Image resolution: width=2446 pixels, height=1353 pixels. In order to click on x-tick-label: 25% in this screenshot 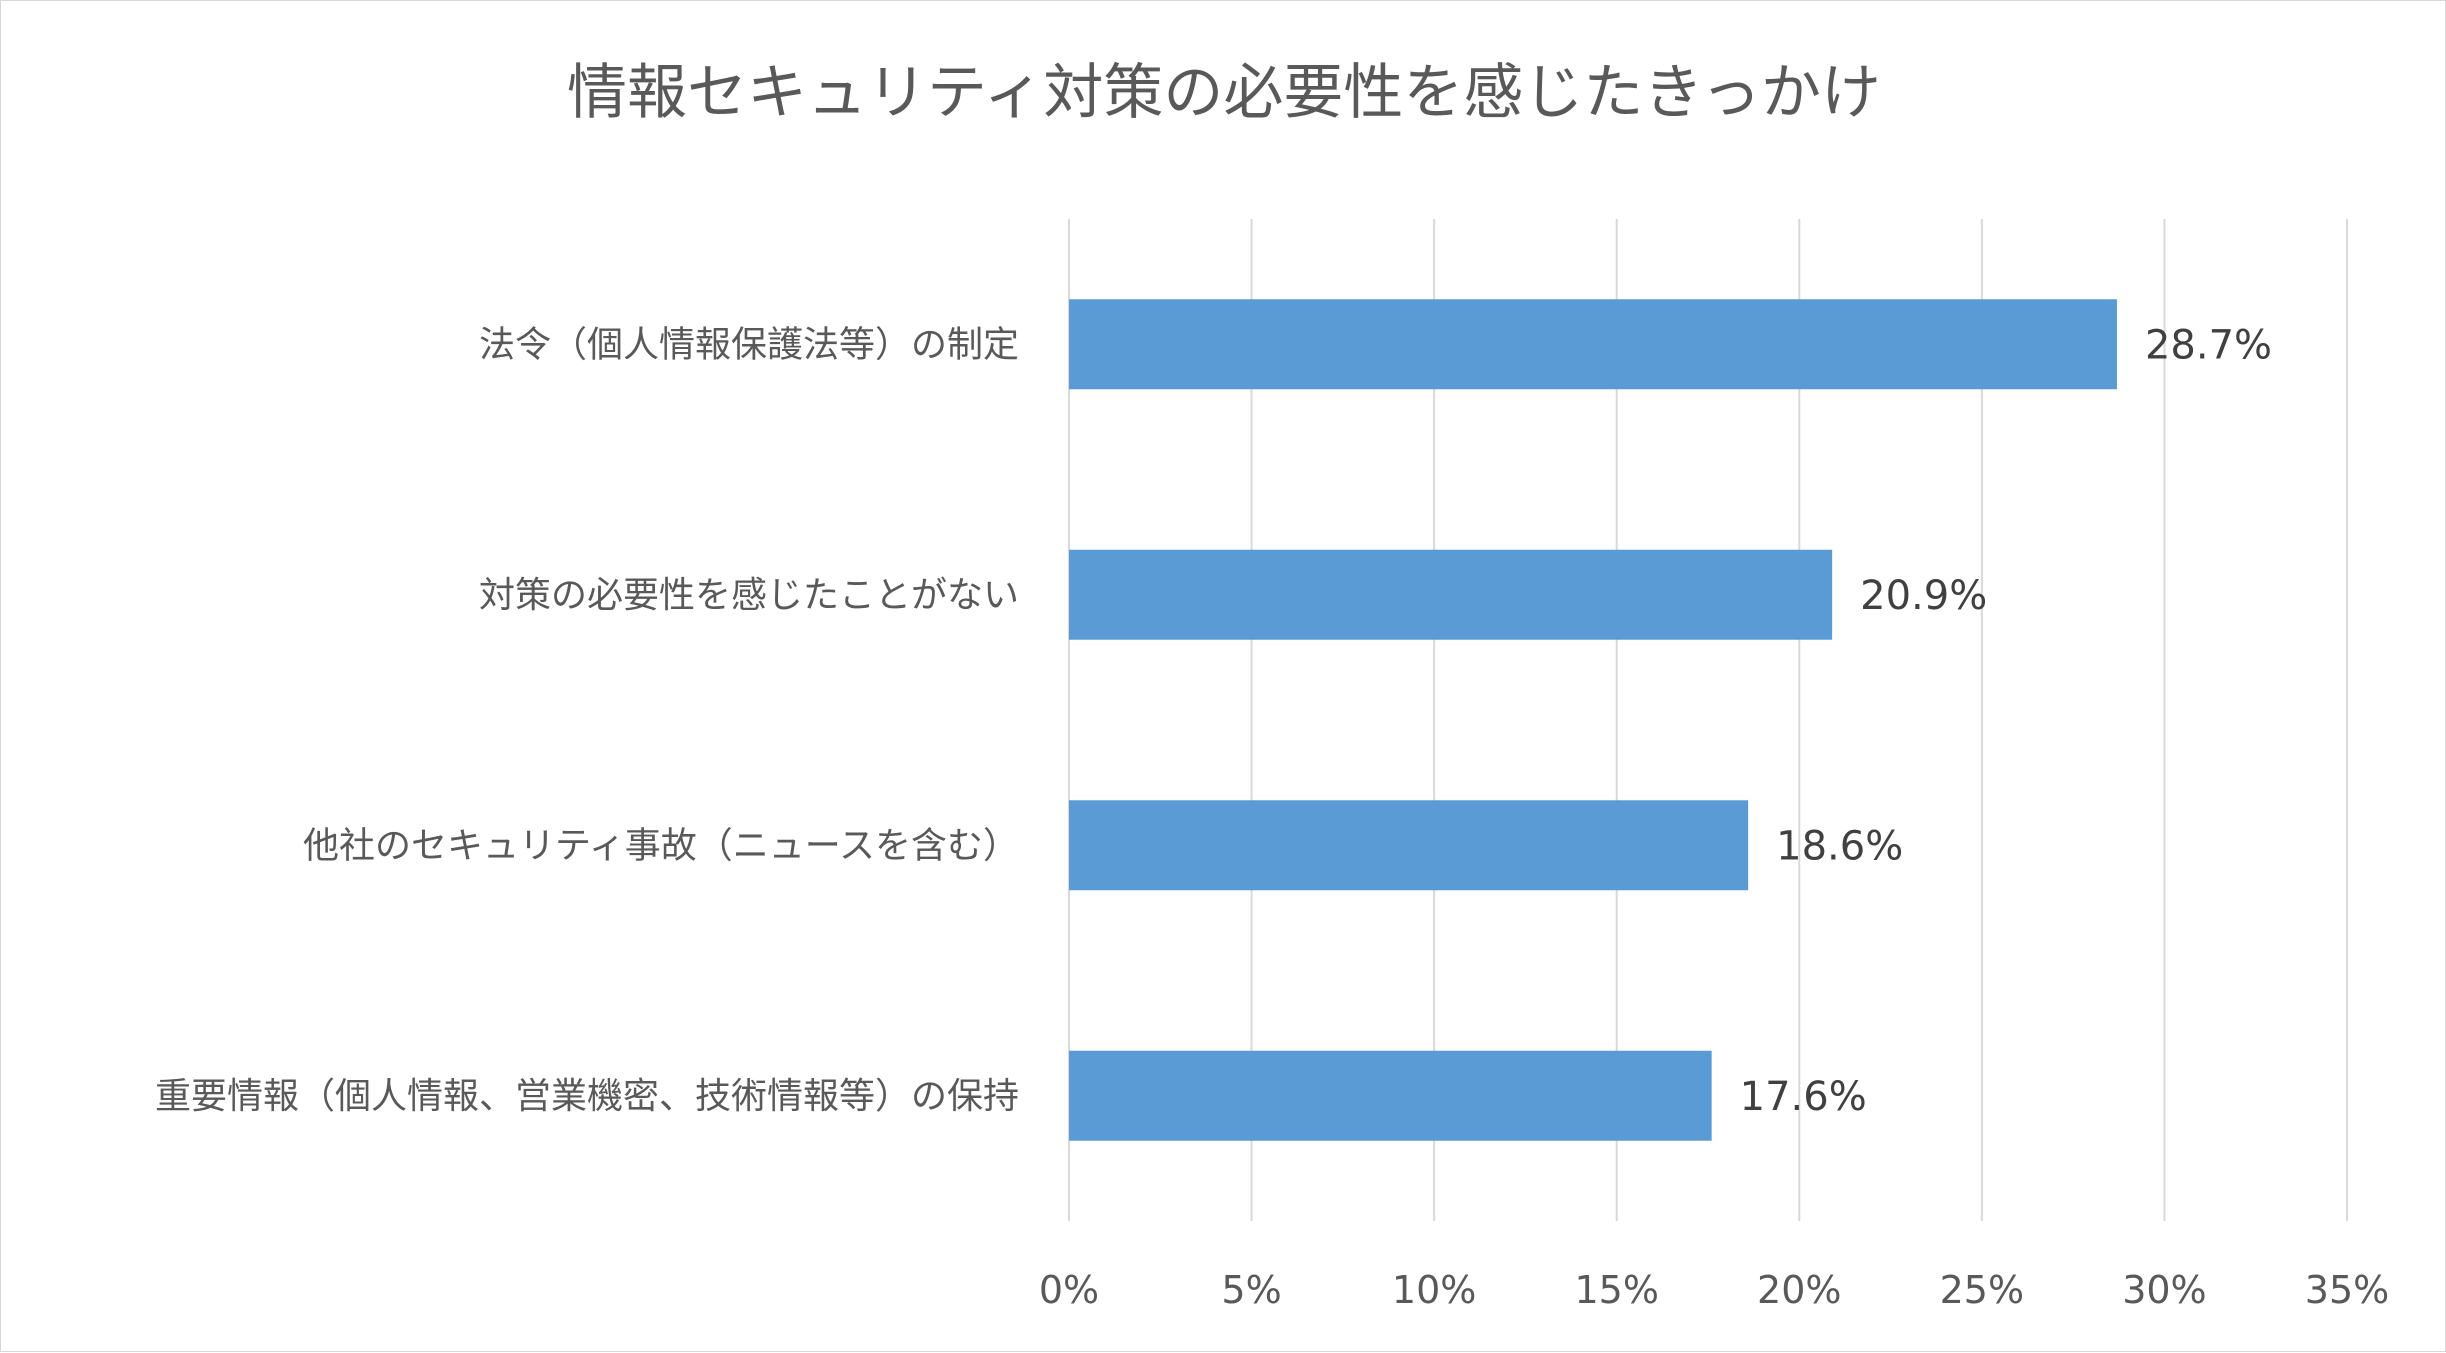, I will do `click(1982, 1290)`.